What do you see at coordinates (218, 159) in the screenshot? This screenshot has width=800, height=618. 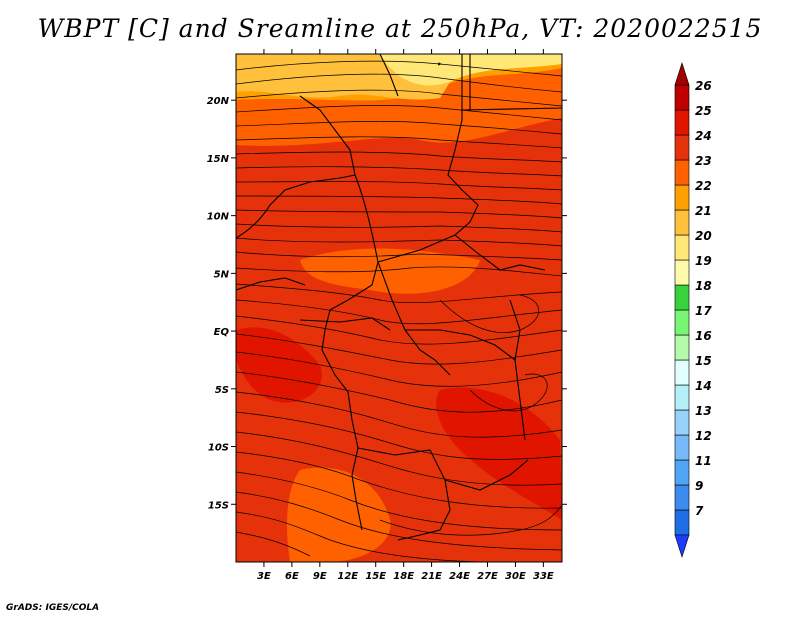 I see `lat-tick-label: 15N` at bounding box center [218, 159].